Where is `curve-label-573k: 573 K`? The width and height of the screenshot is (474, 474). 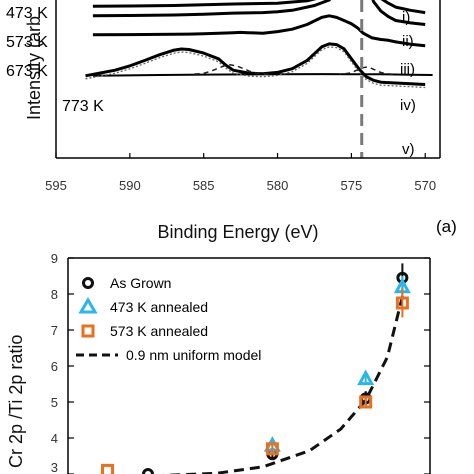
curve-label-573k: 573 K is located at coordinates (27, 42).